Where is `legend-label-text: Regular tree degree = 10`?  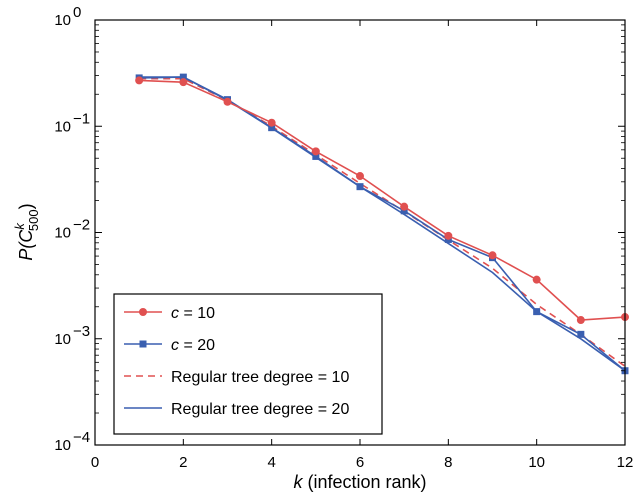
legend-label-text: Regular tree degree = 10 is located at coordinates (260, 377).